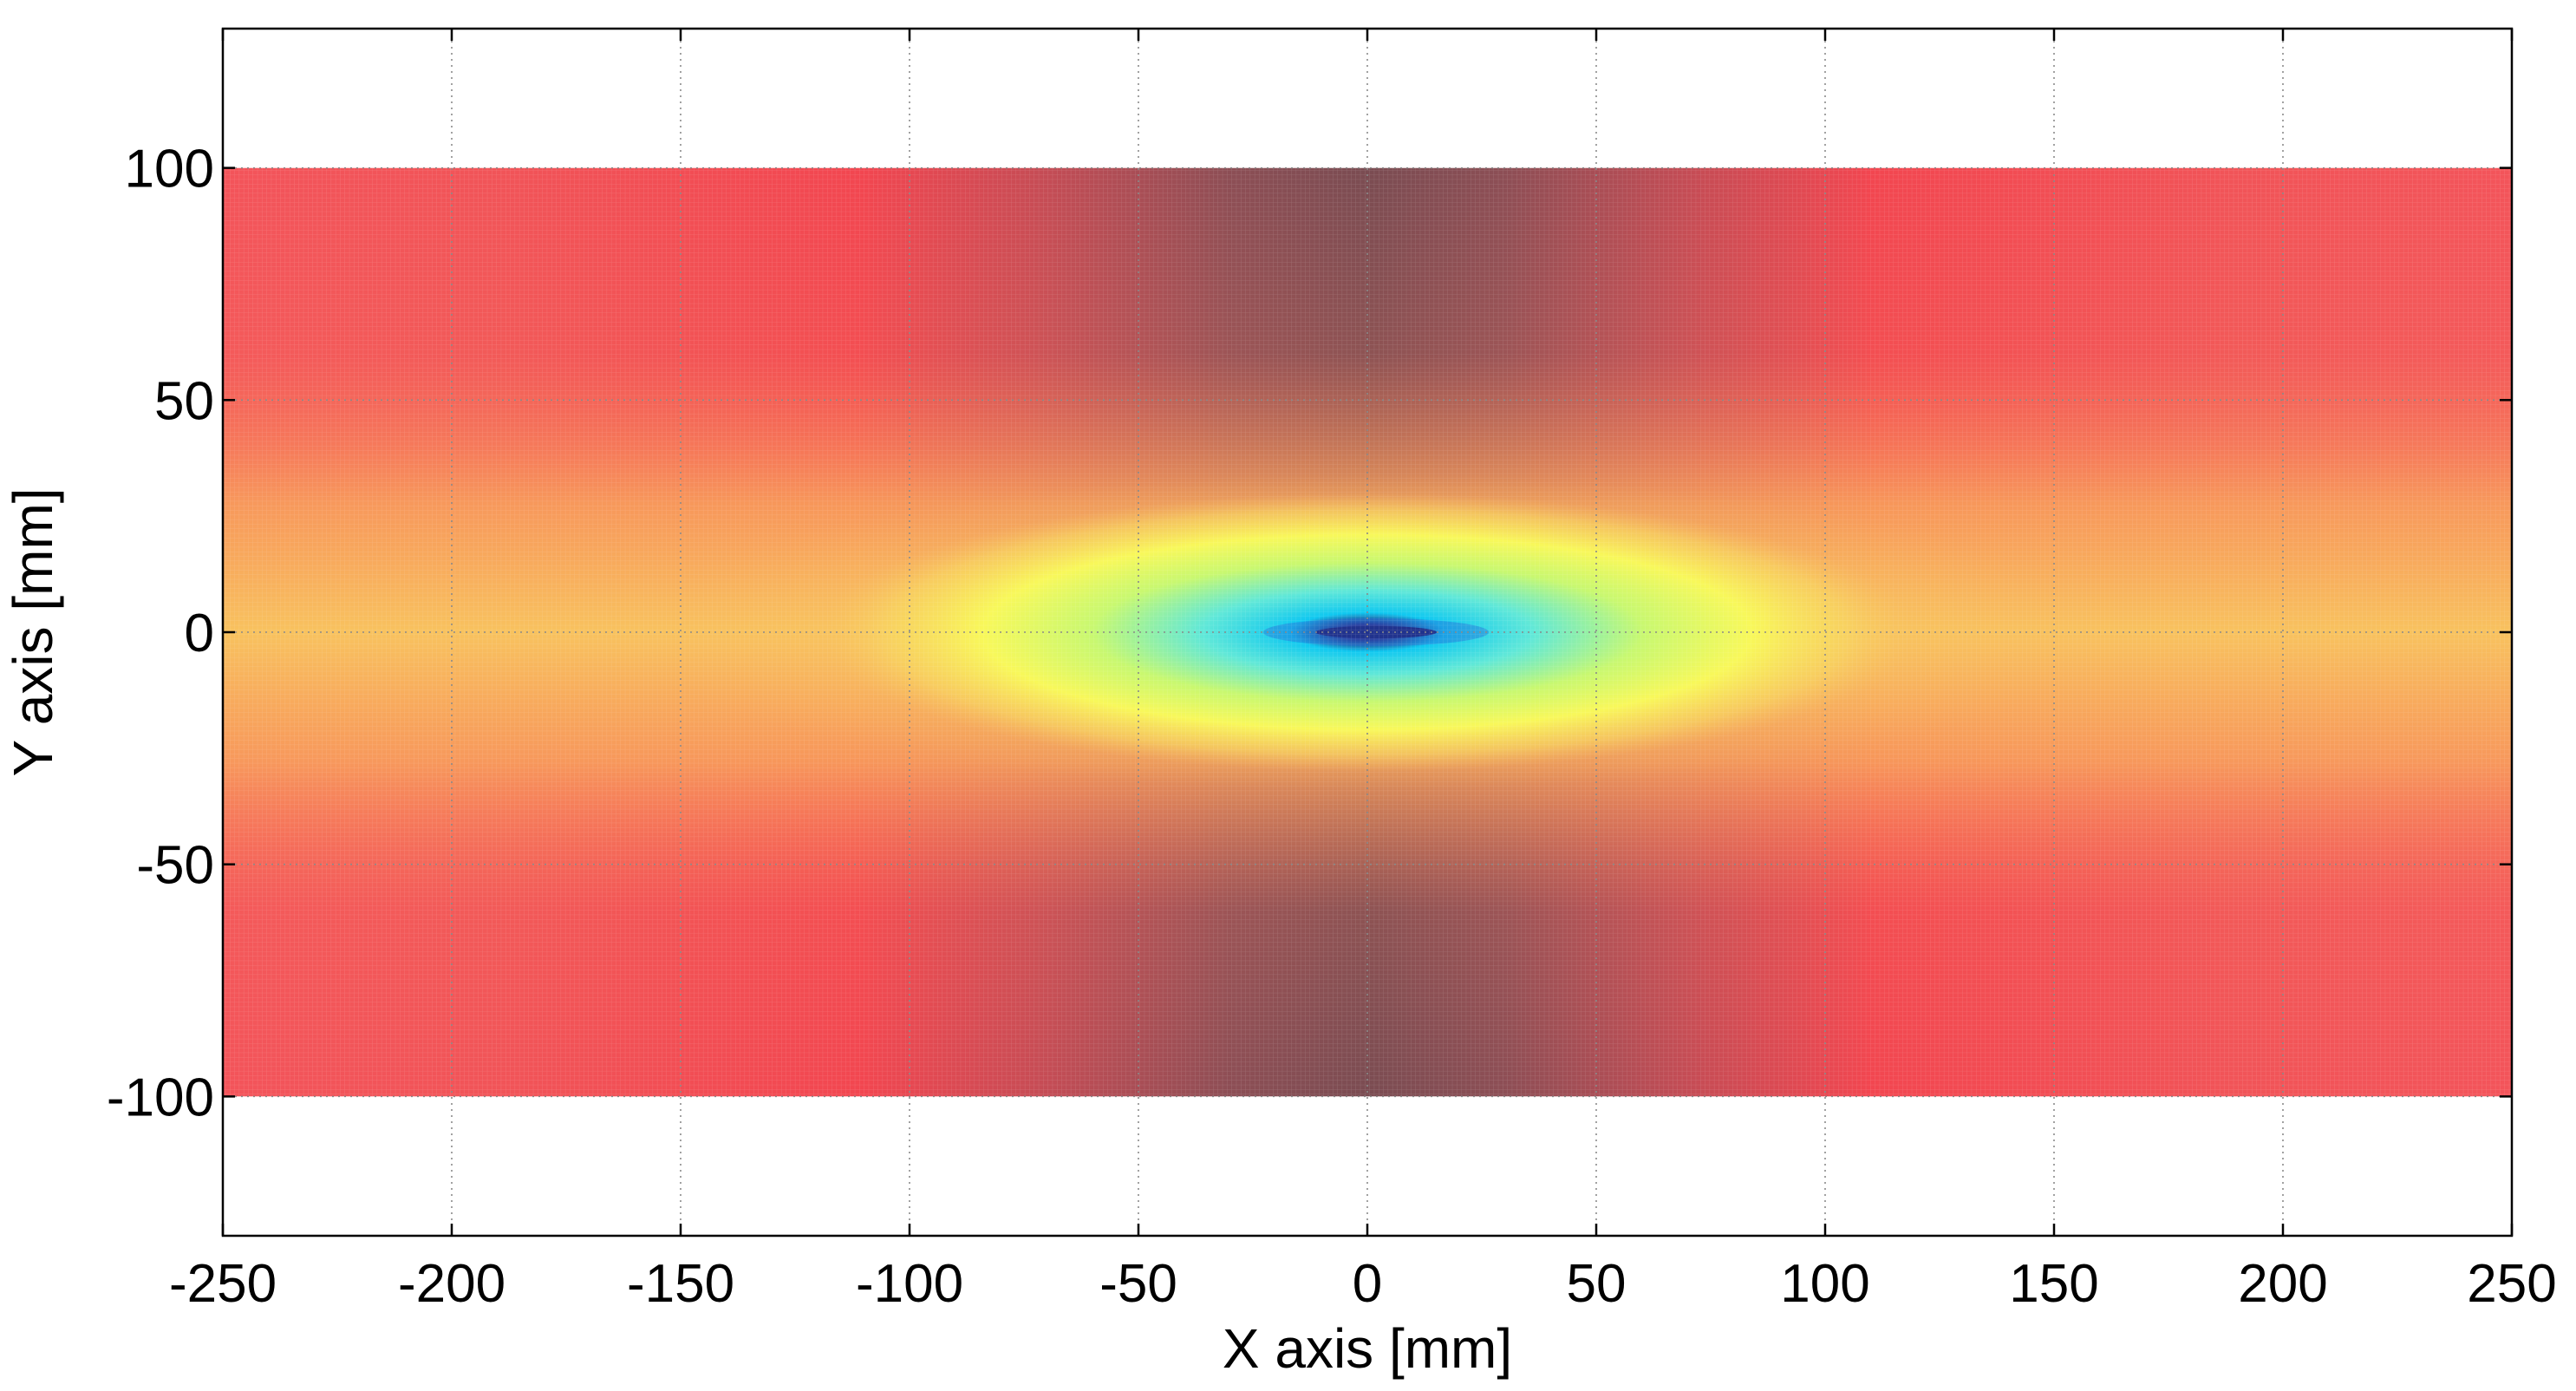 This screenshot has height=1391, width=2576. Describe the element at coordinates (1368, 1284) in the screenshot. I see `x-tick-label: 0` at that location.